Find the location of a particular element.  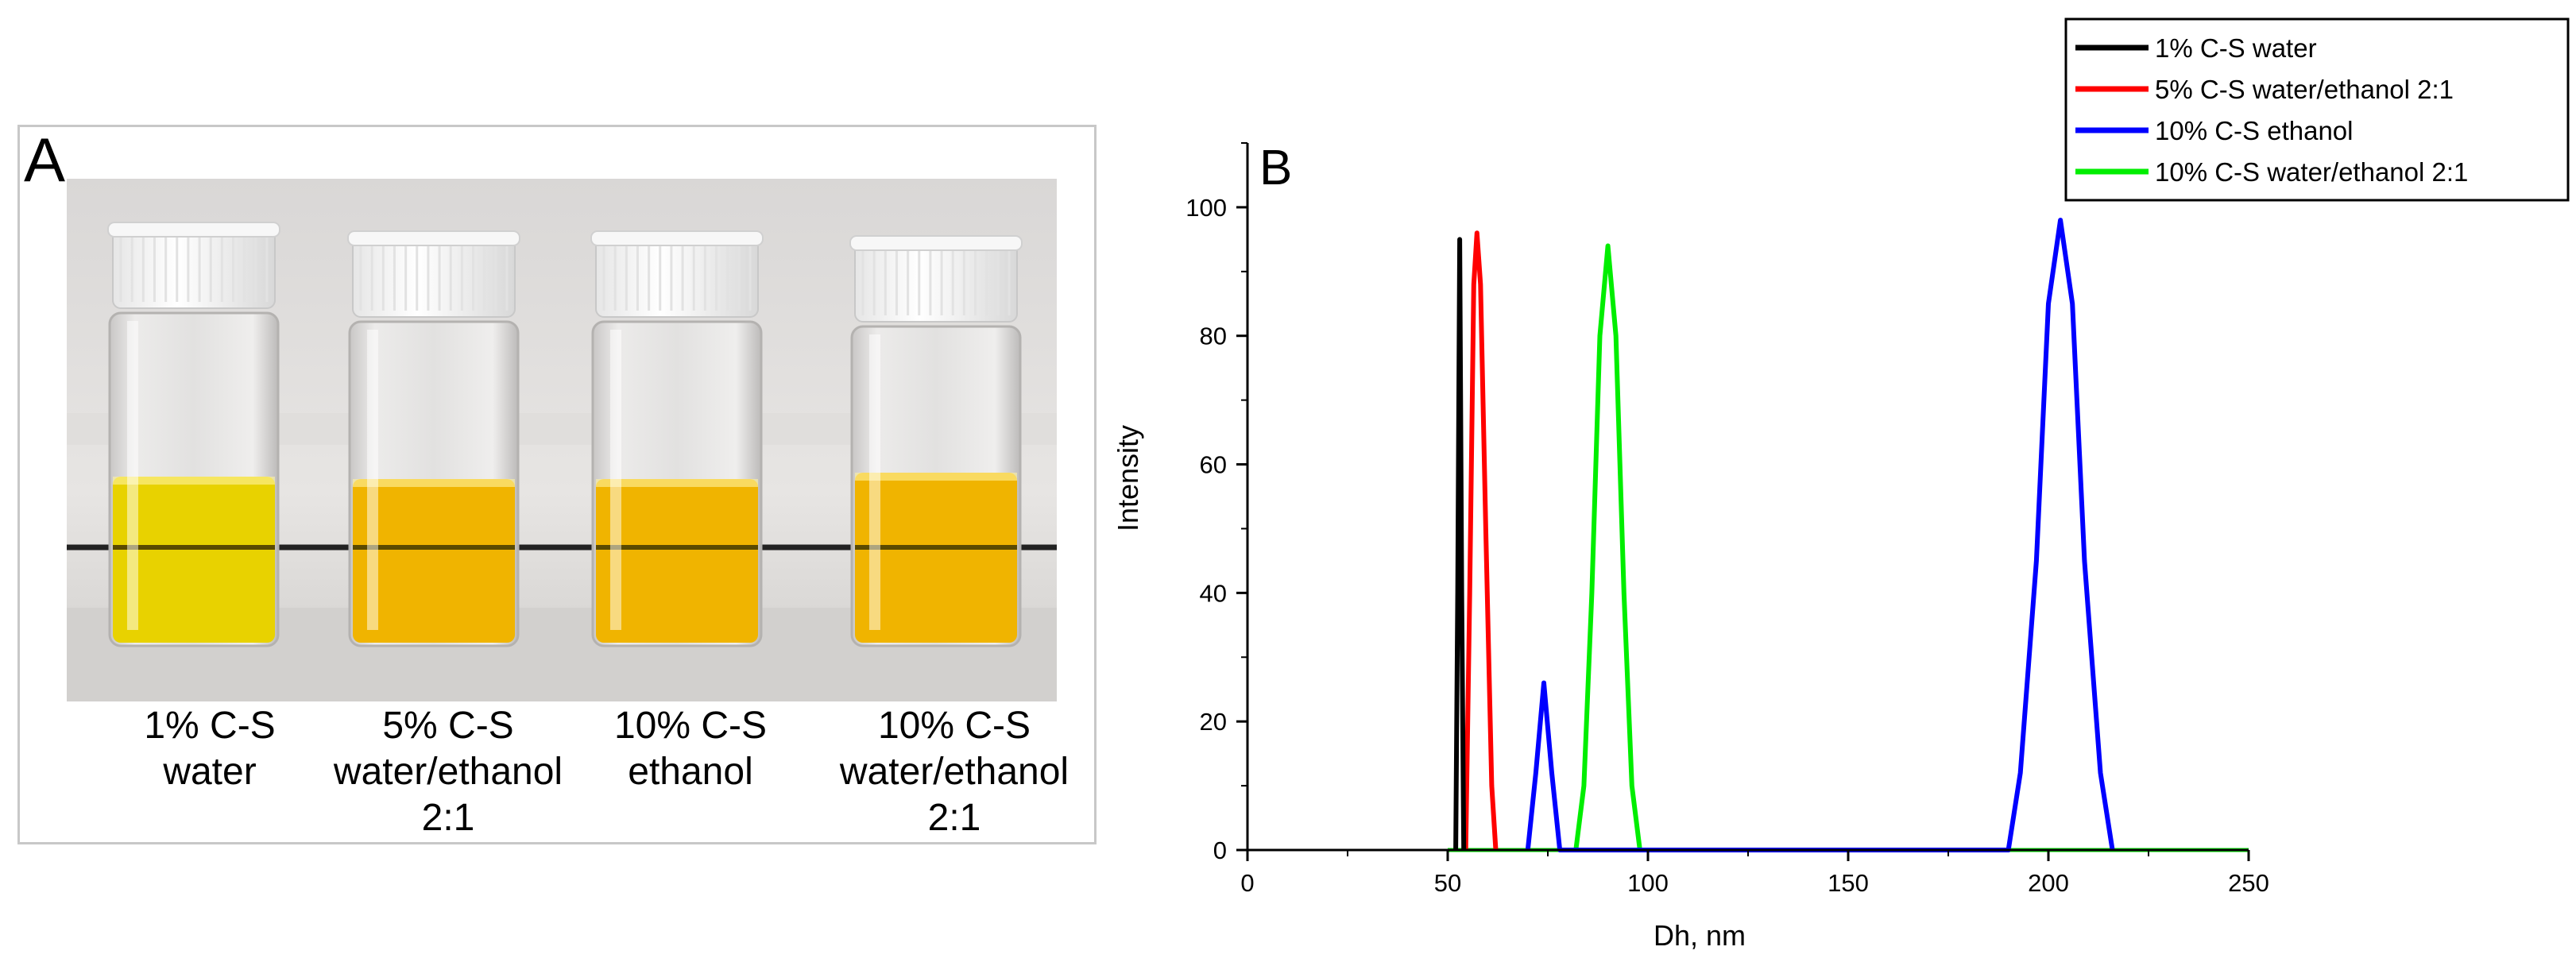

x-tick-label: 150 is located at coordinates (1849, 883).